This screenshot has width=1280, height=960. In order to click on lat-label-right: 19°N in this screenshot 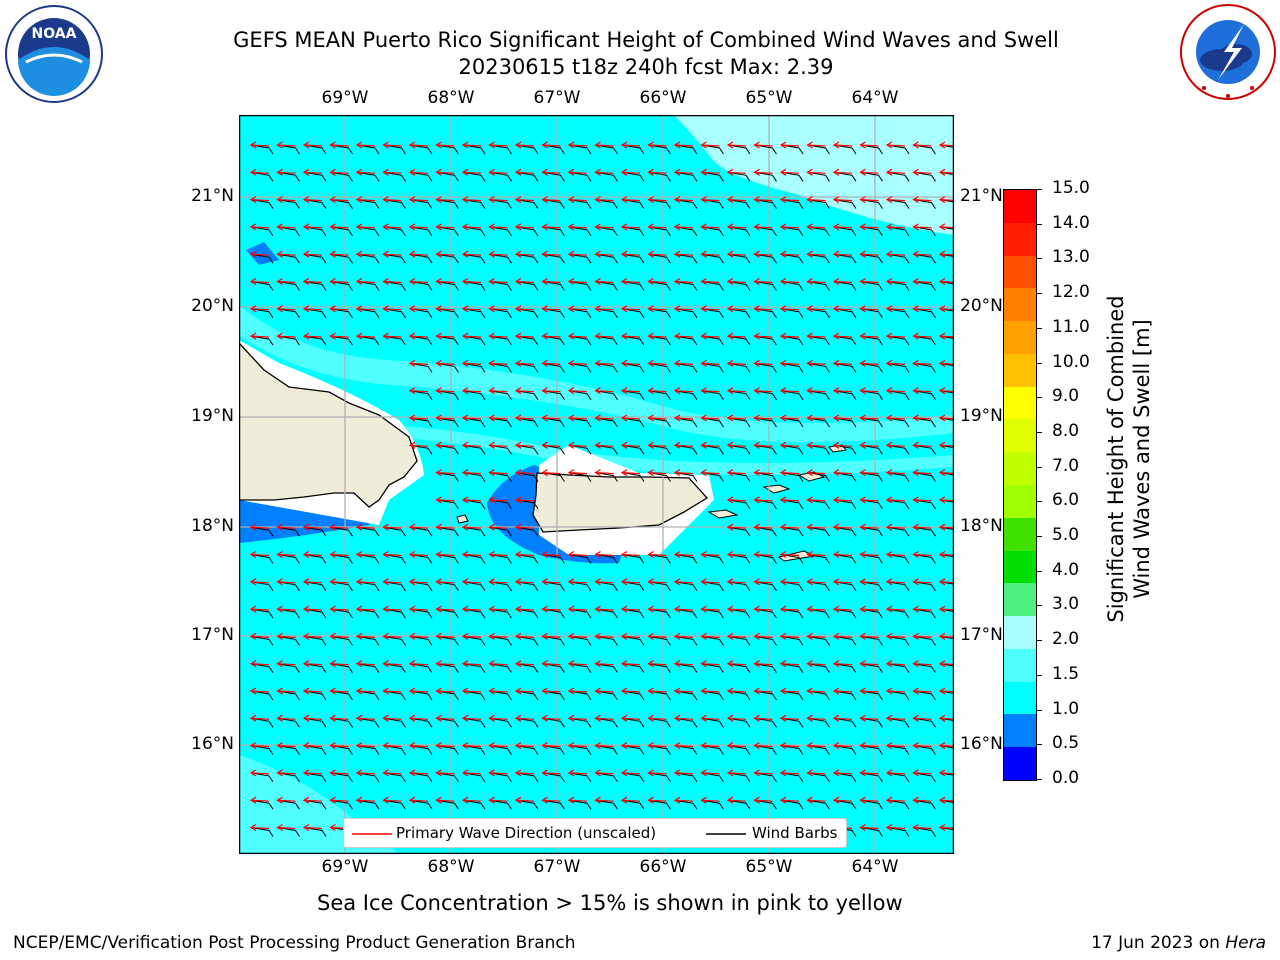, I will do `click(981, 416)`.